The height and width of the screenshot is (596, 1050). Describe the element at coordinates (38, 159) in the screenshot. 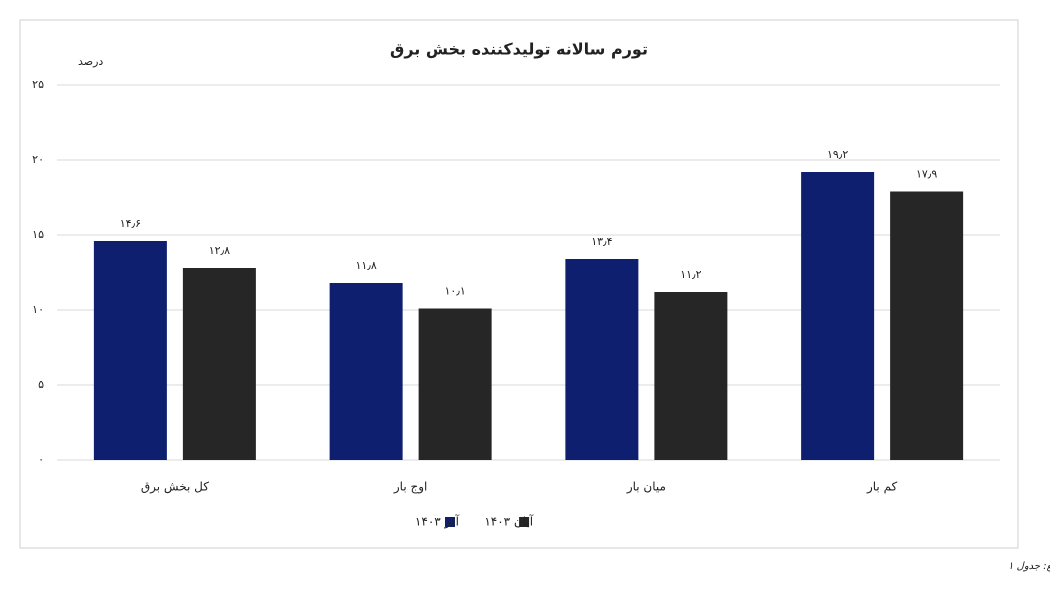

I see `y-tick-label: ۲۰` at that location.